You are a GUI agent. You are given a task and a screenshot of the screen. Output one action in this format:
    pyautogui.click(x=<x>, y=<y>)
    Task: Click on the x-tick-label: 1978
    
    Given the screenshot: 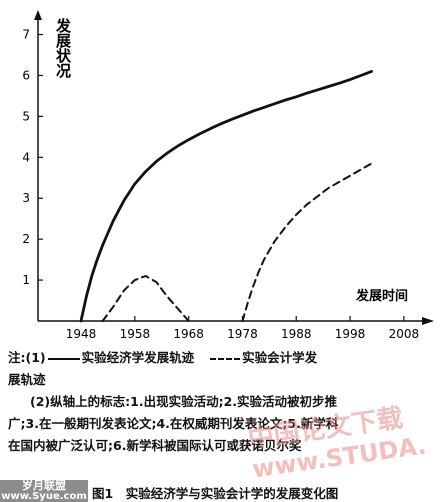 What is the action you would take?
    pyautogui.click(x=242, y=334)
    